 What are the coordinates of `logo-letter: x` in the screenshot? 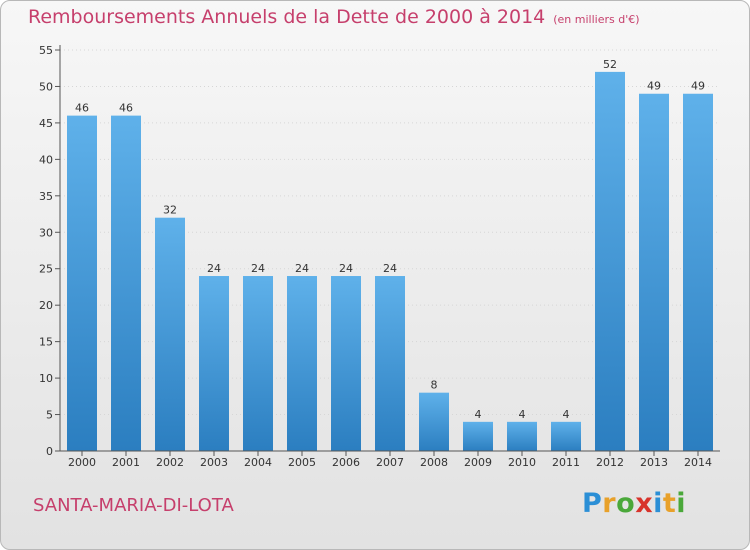 It's located at (644, 503).